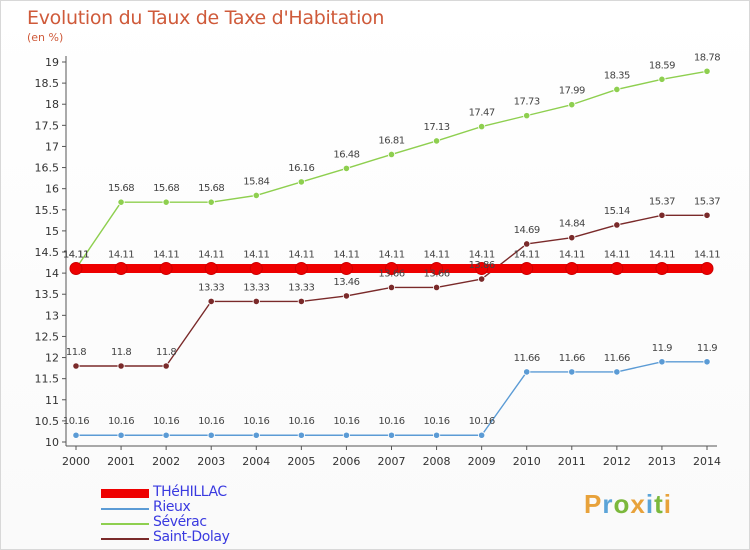  Describe the element at coordinates (47, 379) in the screenshot. I see `y-tick-label: 11.5` at that location.